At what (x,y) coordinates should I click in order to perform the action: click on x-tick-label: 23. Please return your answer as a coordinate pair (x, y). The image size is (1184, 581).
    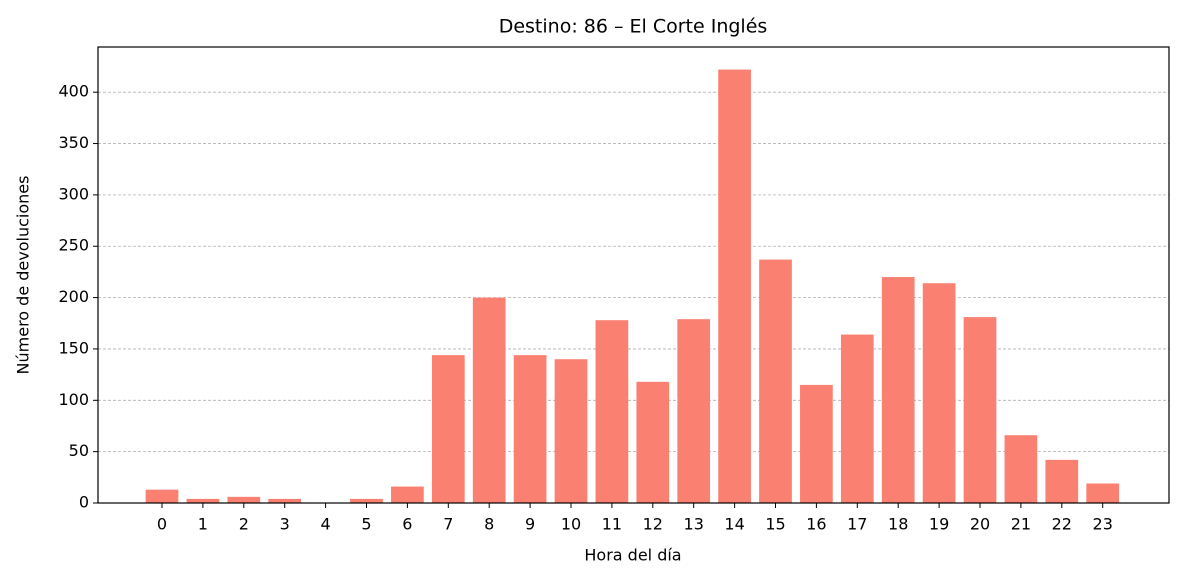
    Looking at the image, I should click on (1103, 524).